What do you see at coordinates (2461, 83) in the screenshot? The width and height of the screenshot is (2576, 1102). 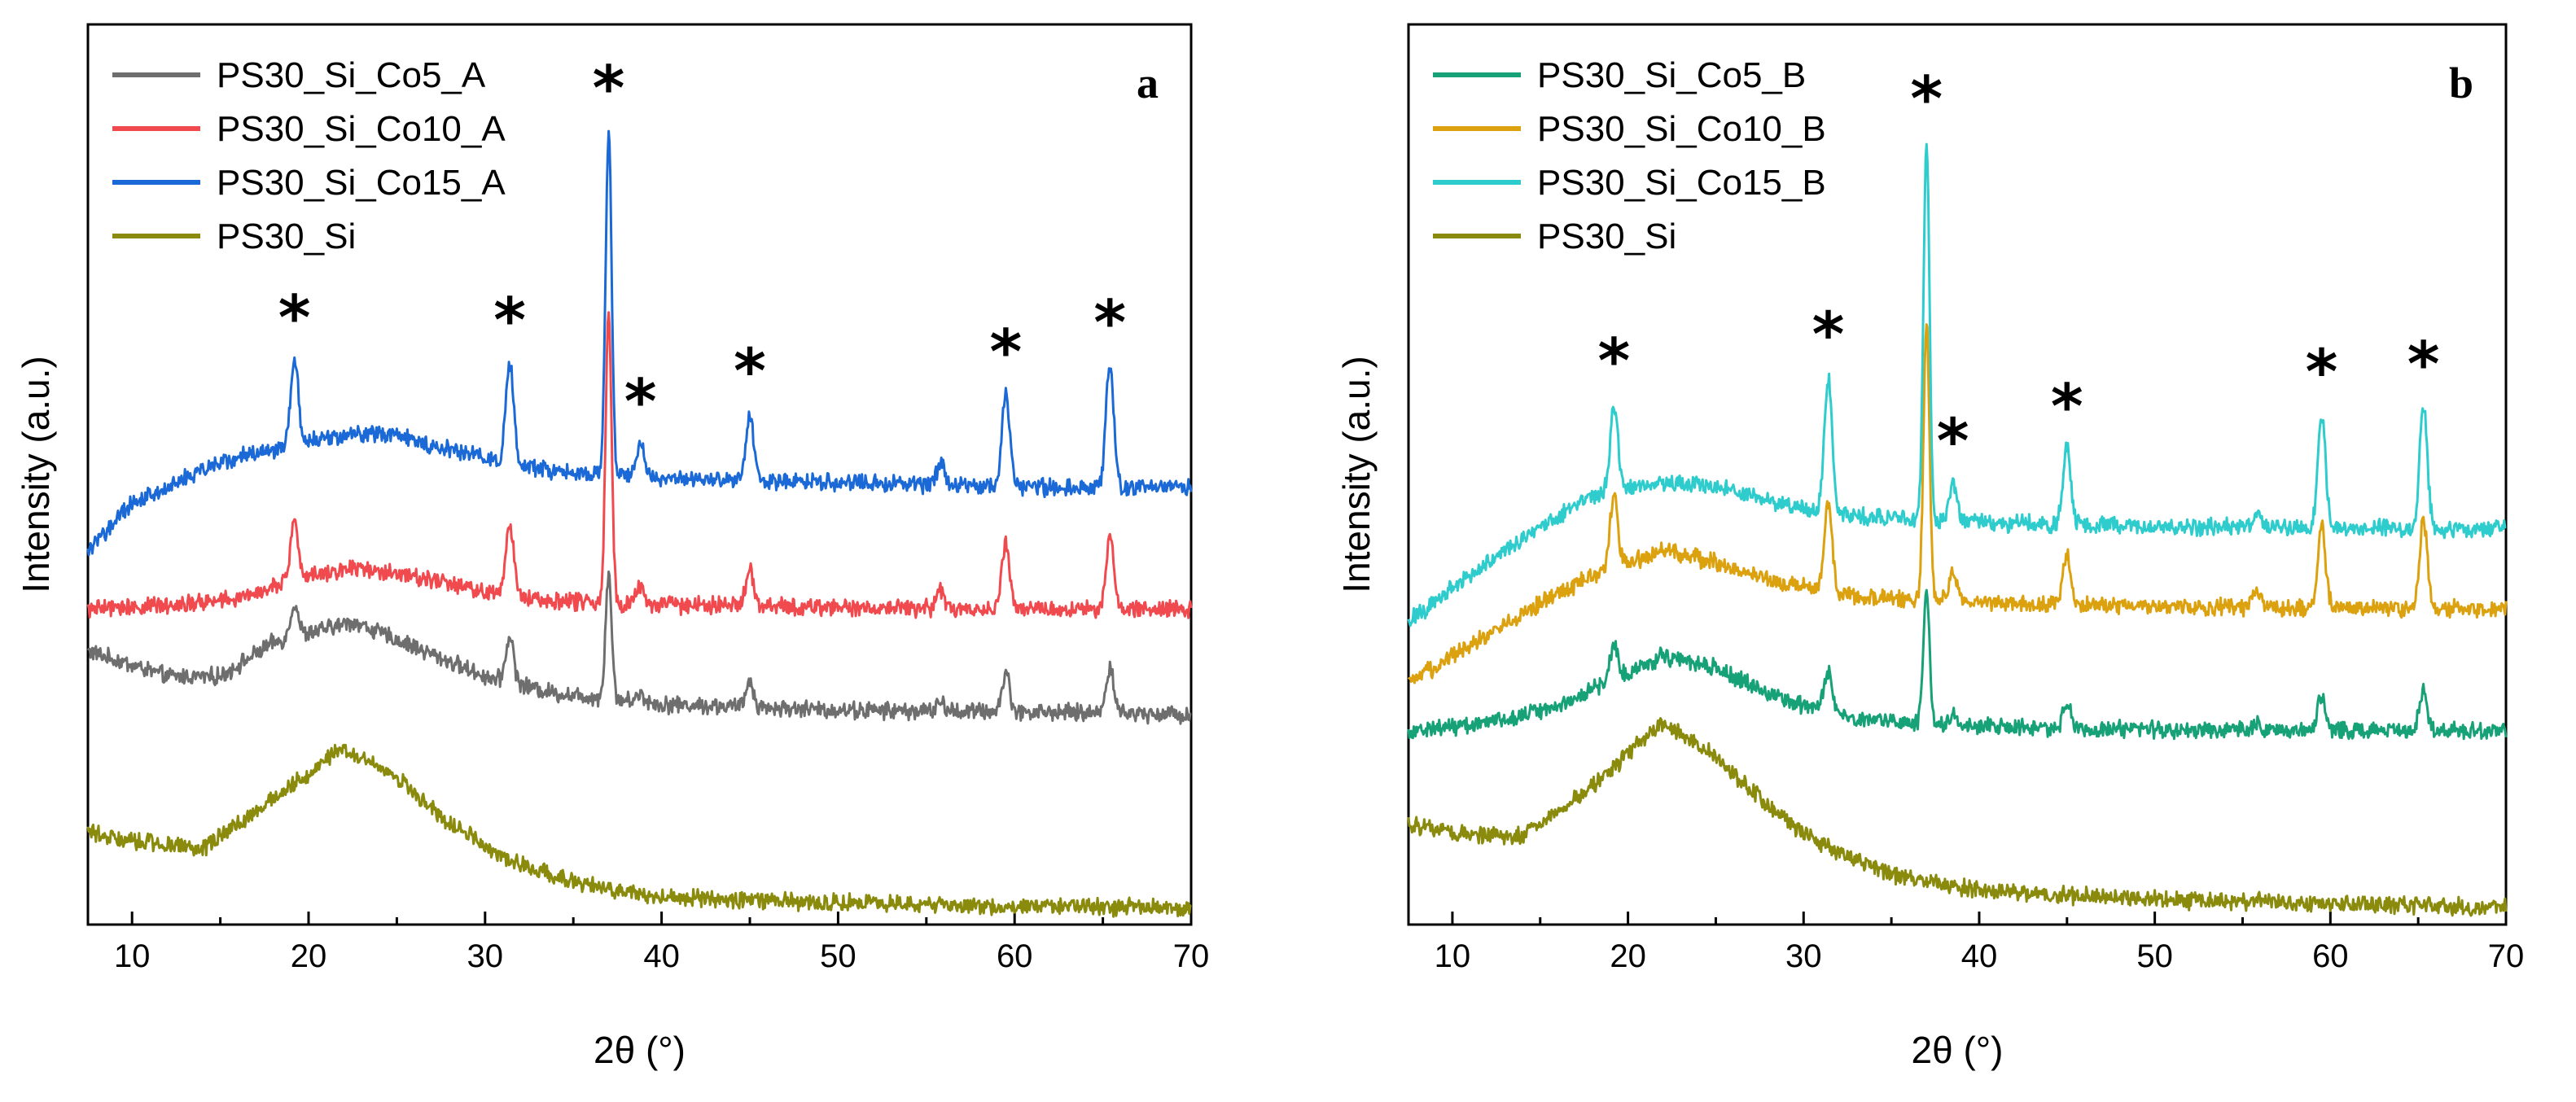 I see `panel-label: b` at bounding box center [2461, 83].